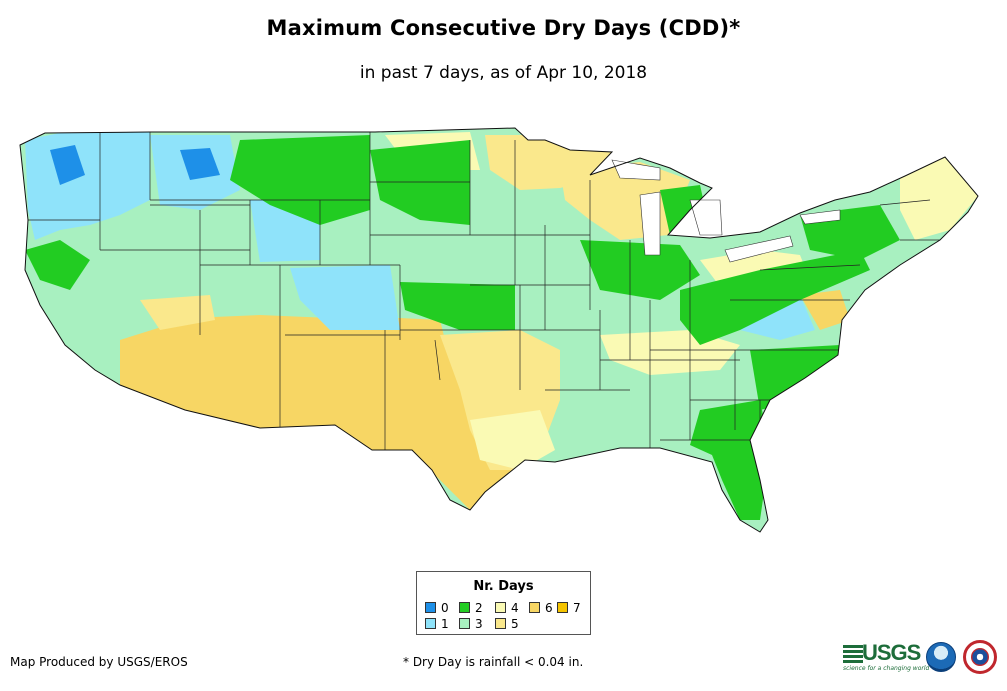 The height and width of the screenshot is (691, 1007). I want to click on nws-logo, so click(980, 657).